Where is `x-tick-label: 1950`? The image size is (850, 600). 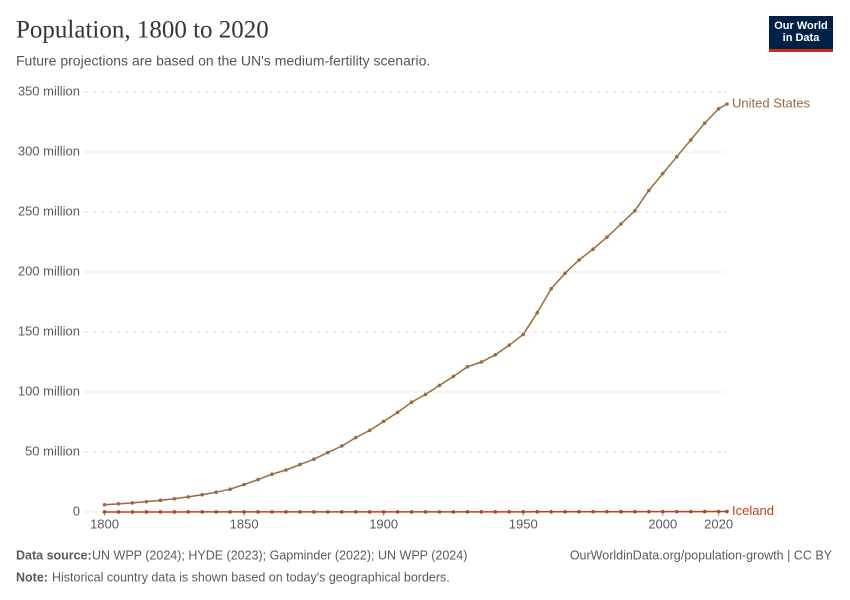
x-tick-label: 1950 is located at coordinates (523, 523).